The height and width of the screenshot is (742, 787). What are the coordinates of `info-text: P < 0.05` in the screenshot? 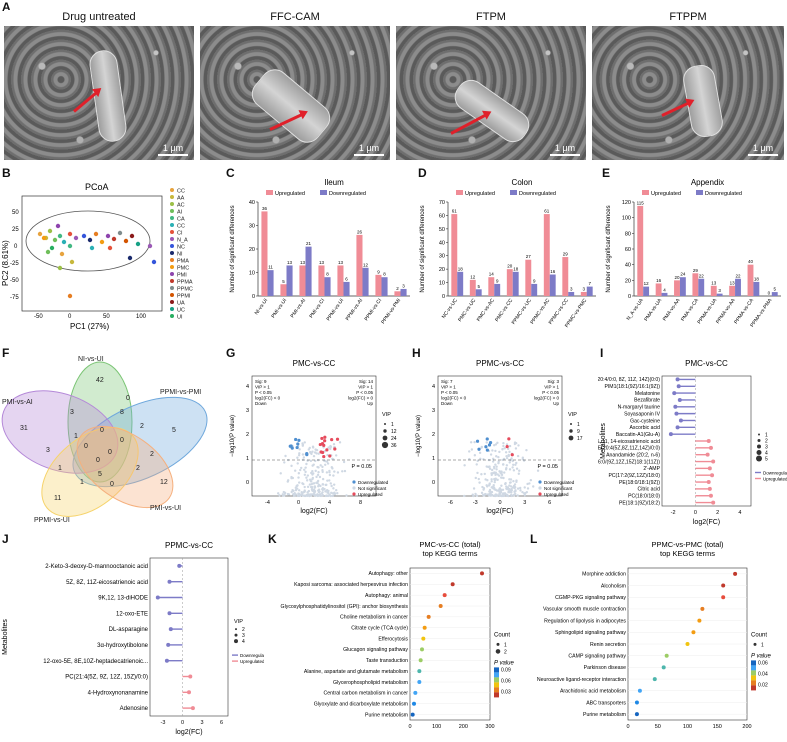 It's located at (263, 392).